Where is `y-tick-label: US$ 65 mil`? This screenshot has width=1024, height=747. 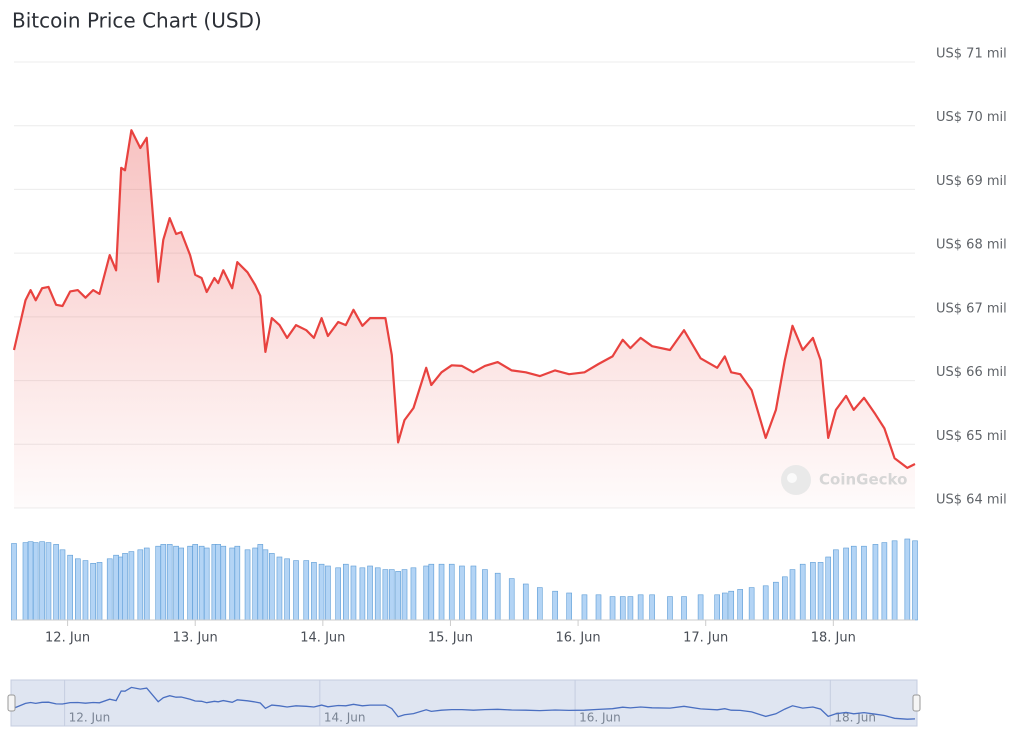 y-tick-label: US$ 65 mil is located at coordinates (971, 436).